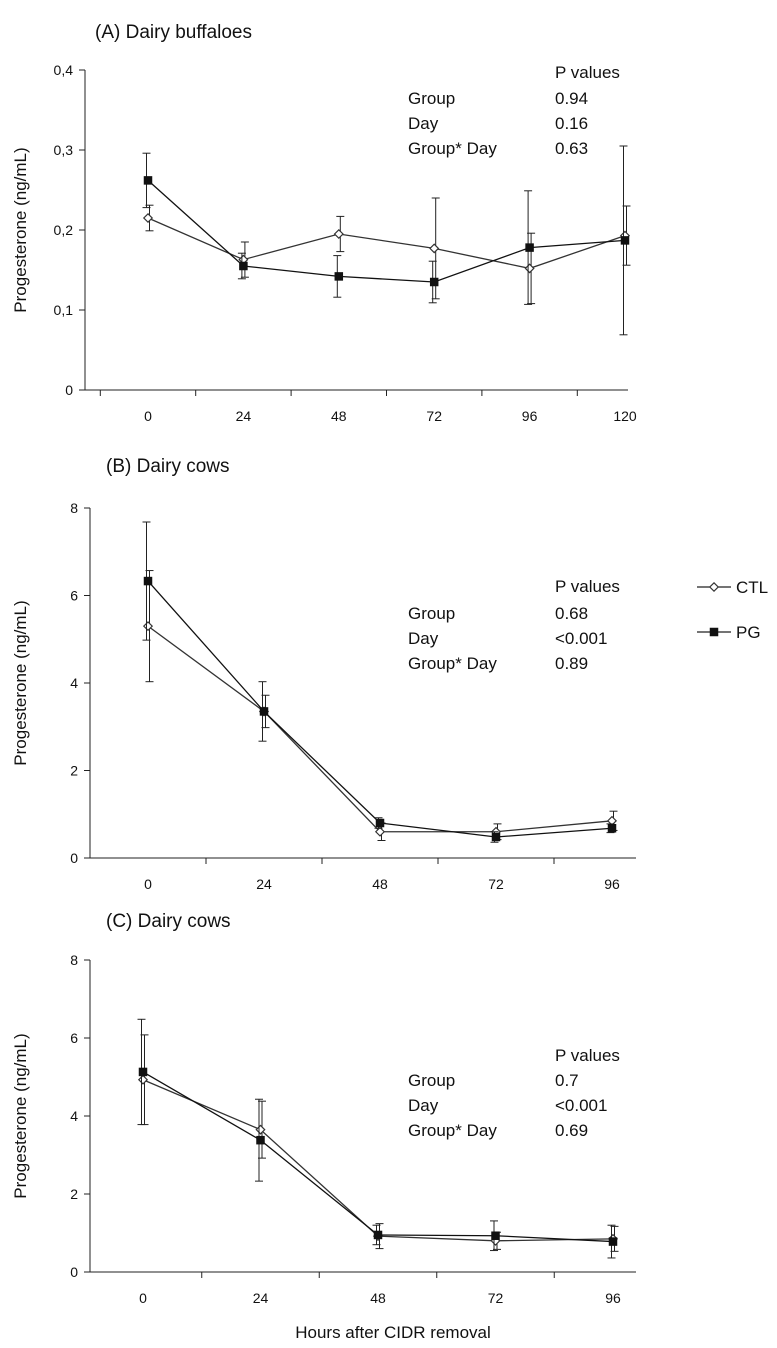  I want to click on p-value: 0.63, so click(571, 148).